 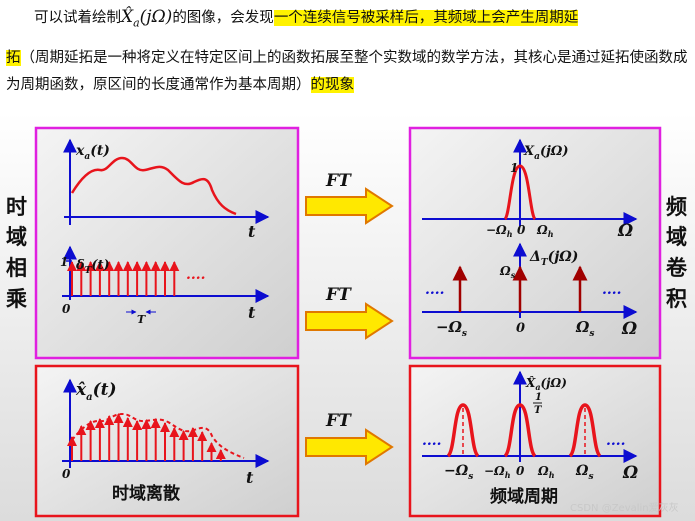 I want to click on panel5-omega-axis-label: Ω, so click(x=629, y=329).